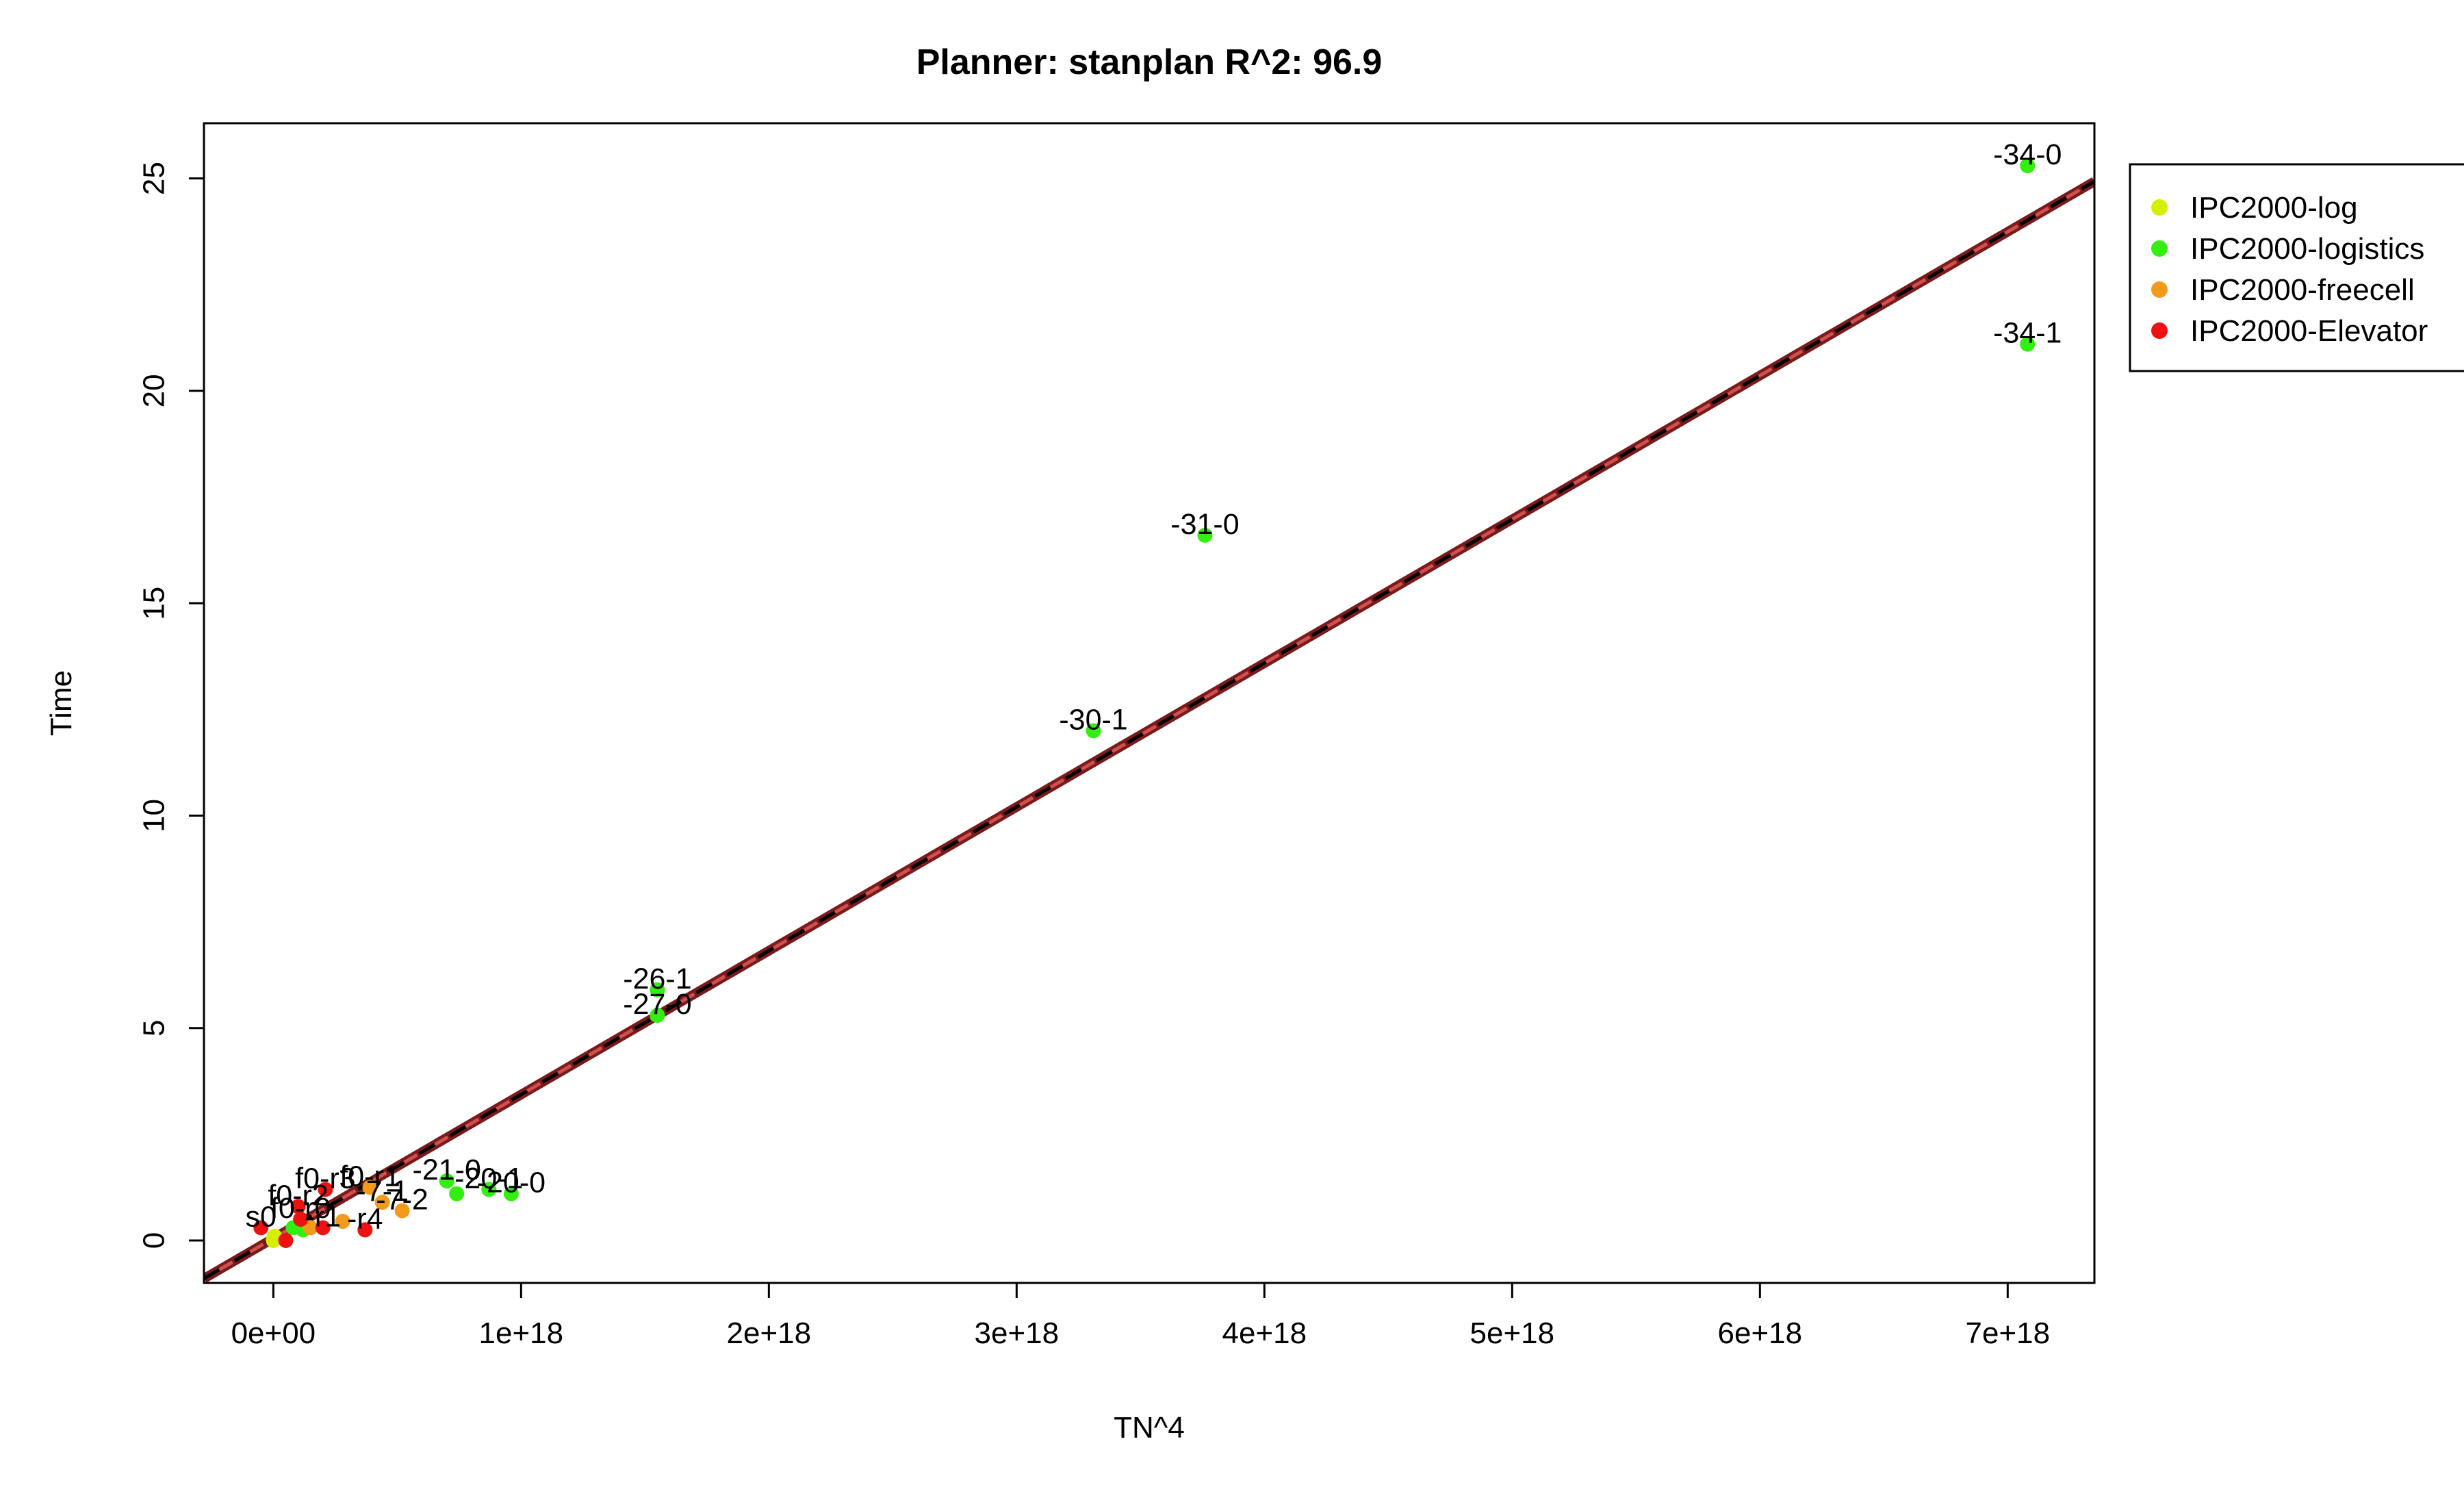  I want to click on legend-box, so click(2296, 267).